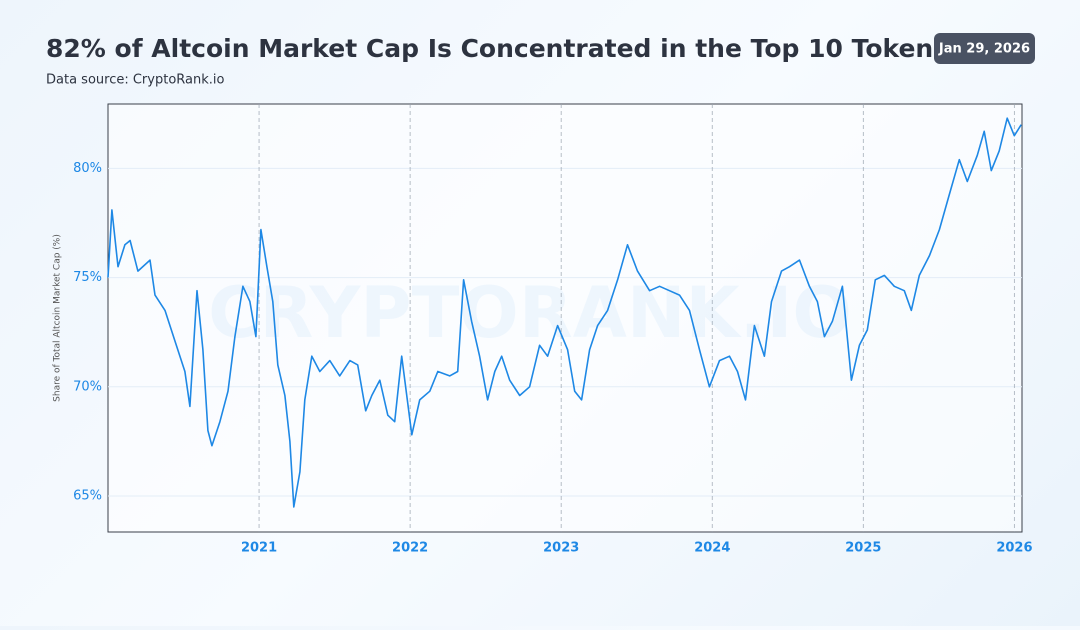  What do you see at coordinates (87, 495) in the screenshot?
I see `y-tick-label: 65%` at bounding box center [87, 495].